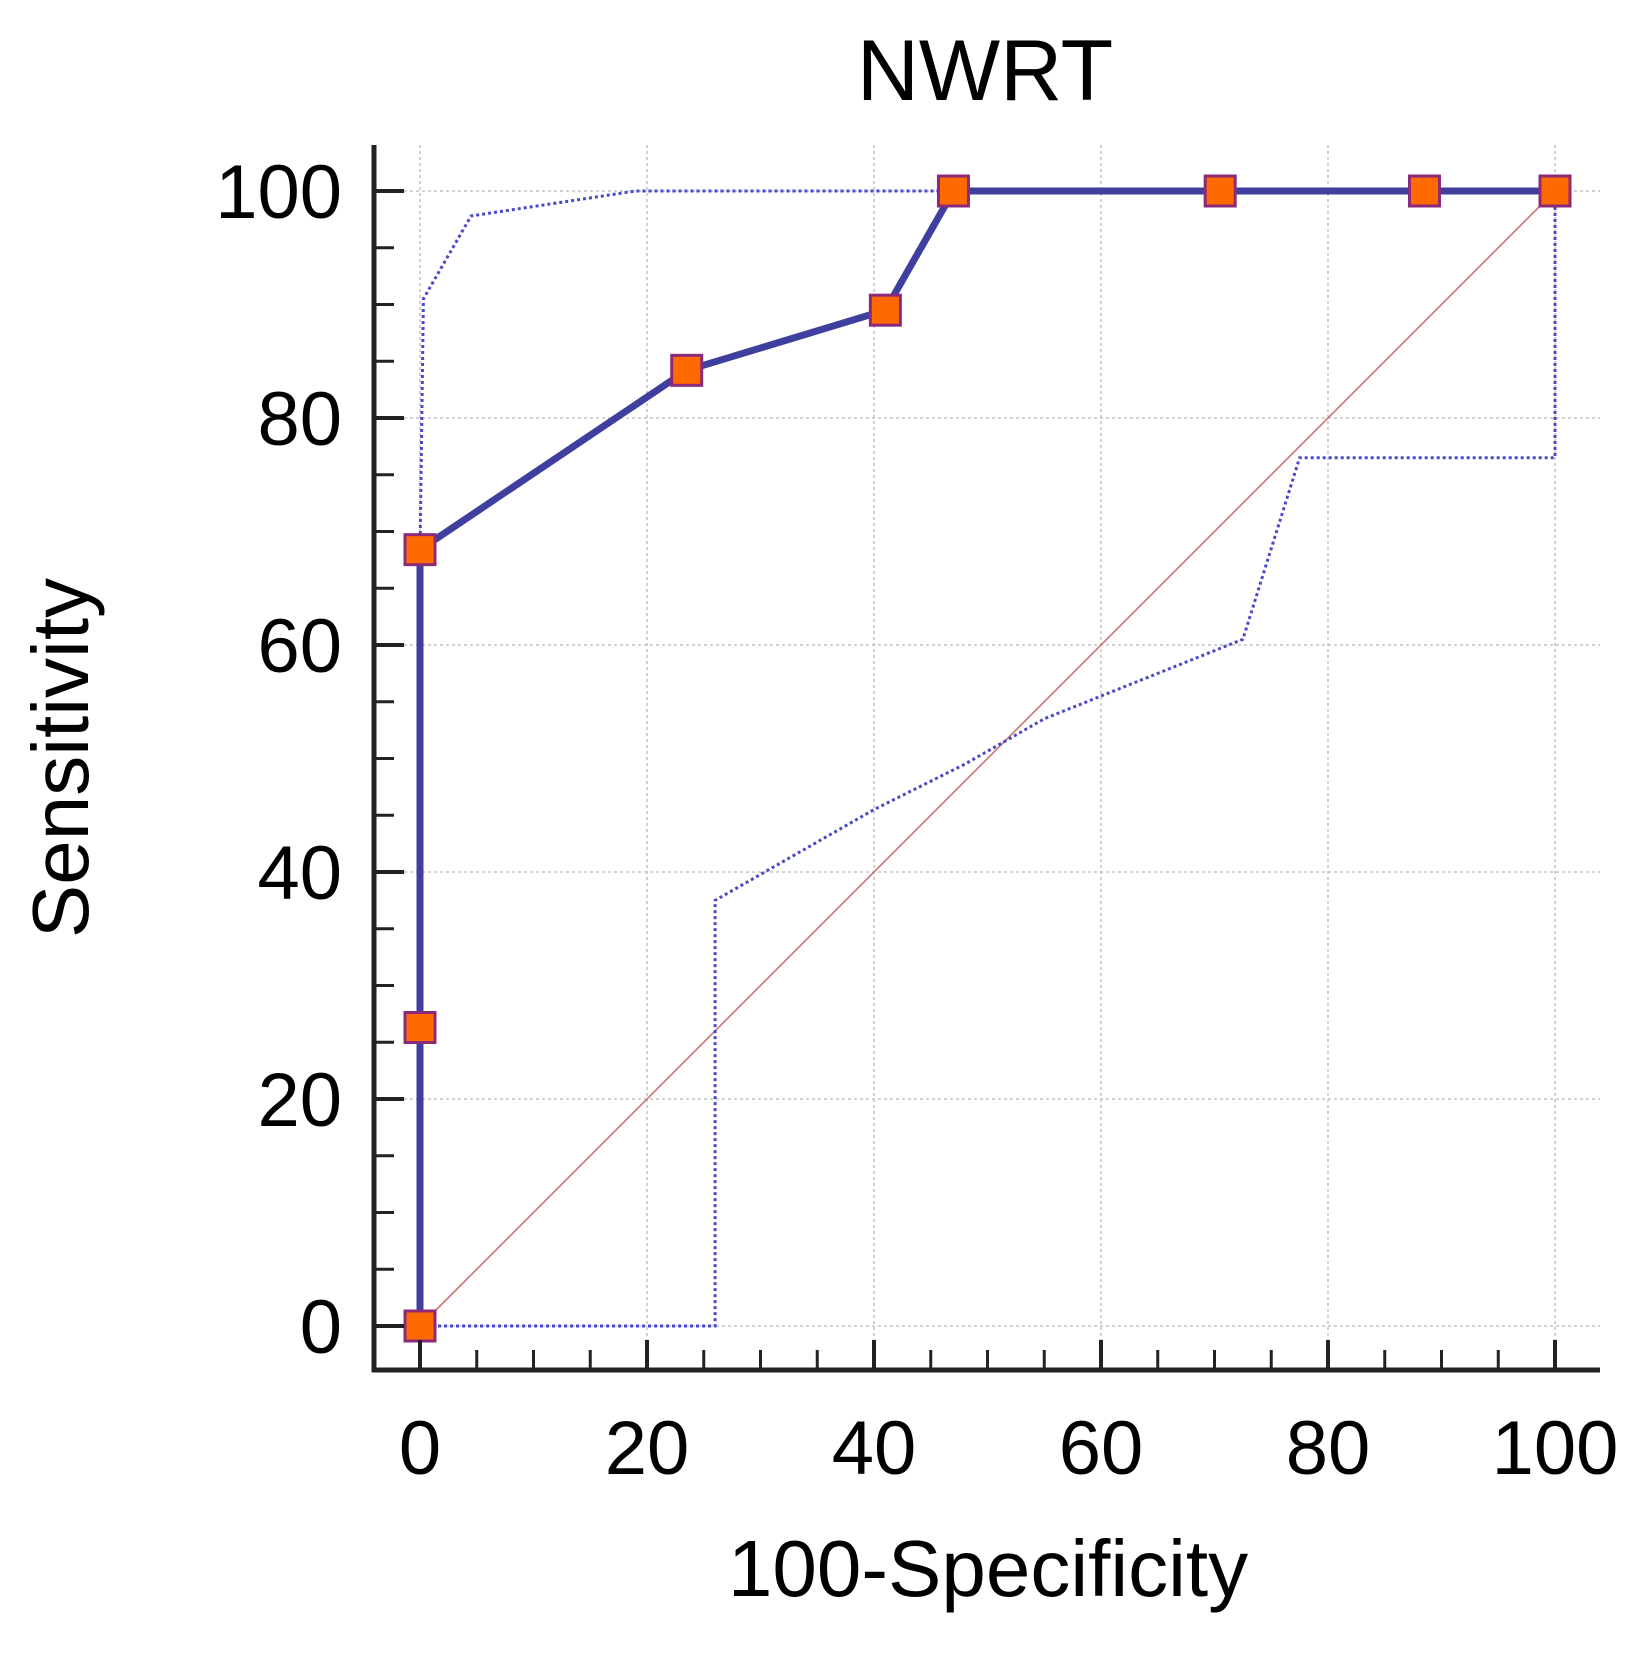 This screenshot has height=1653, width=1644. What do you see at coordinates (1555, 1448) in the screenshot?
I see `x-tick-label-5: 100` at bounding box center [1555, 1448].